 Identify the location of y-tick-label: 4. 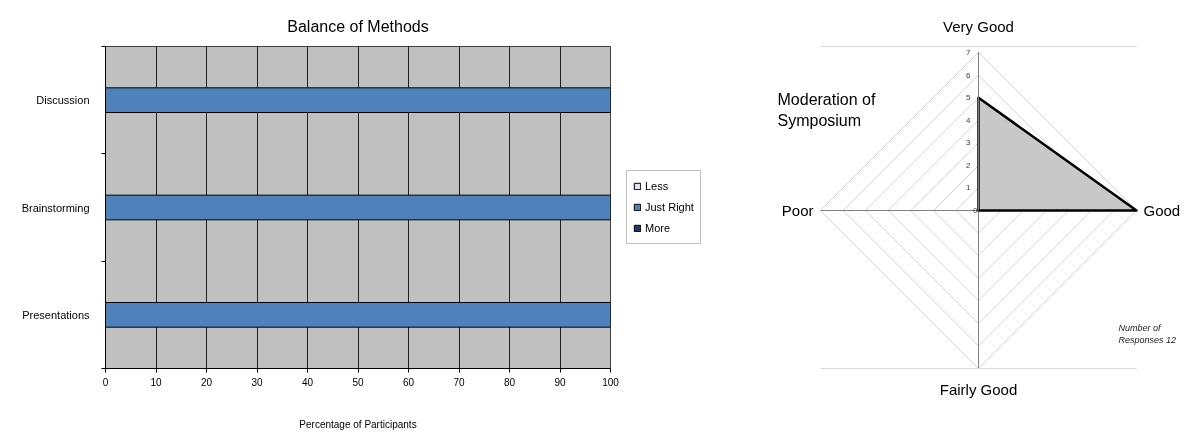
(969, 120).